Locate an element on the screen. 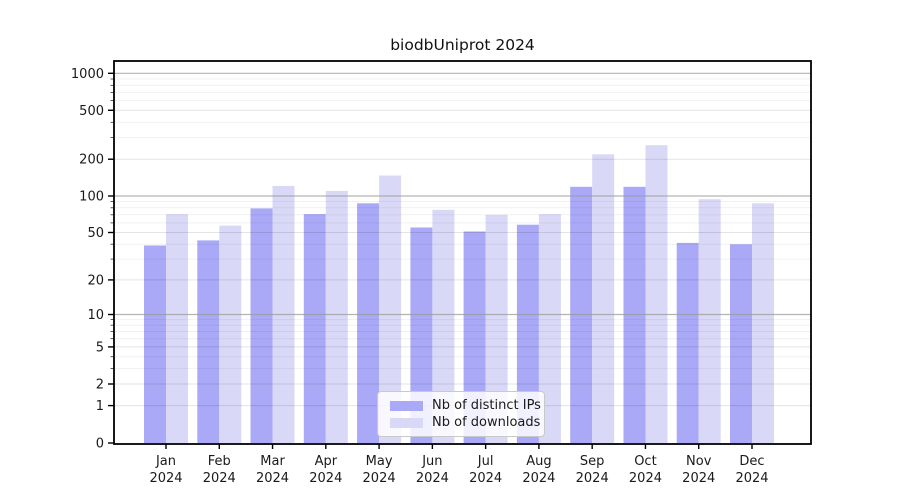 The width and height of the screenshot is (900, 500). bar-distinct-ips-jan is located at coordinates (155, 344).